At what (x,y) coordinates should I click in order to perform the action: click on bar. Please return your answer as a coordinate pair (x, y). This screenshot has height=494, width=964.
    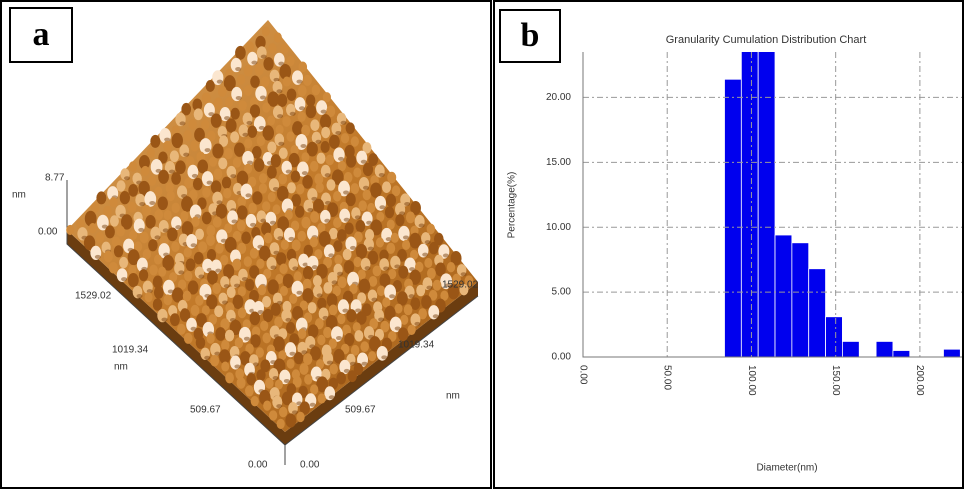
    Looking at the image, I should click on (783, 296).